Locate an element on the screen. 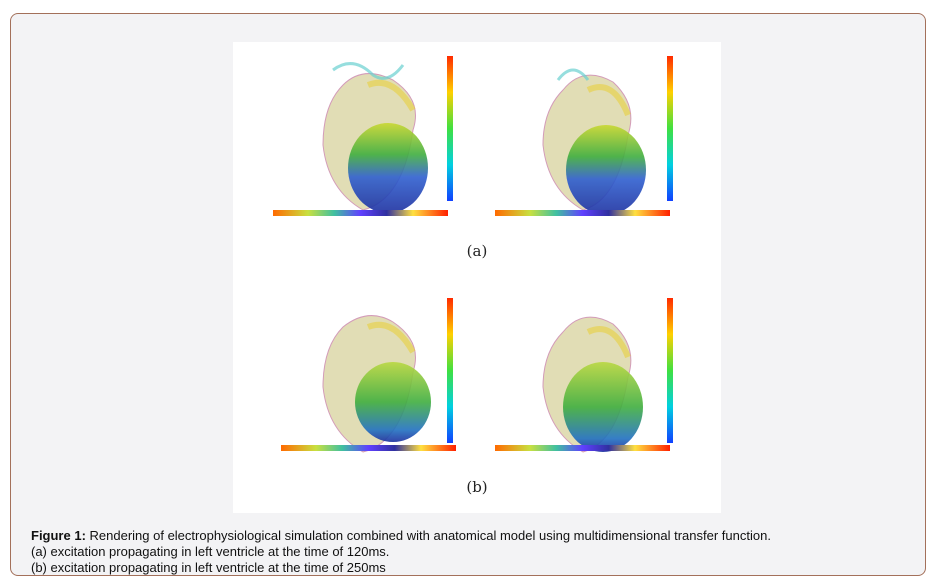  colorbar-b-right is located at coordinates (678, 372).